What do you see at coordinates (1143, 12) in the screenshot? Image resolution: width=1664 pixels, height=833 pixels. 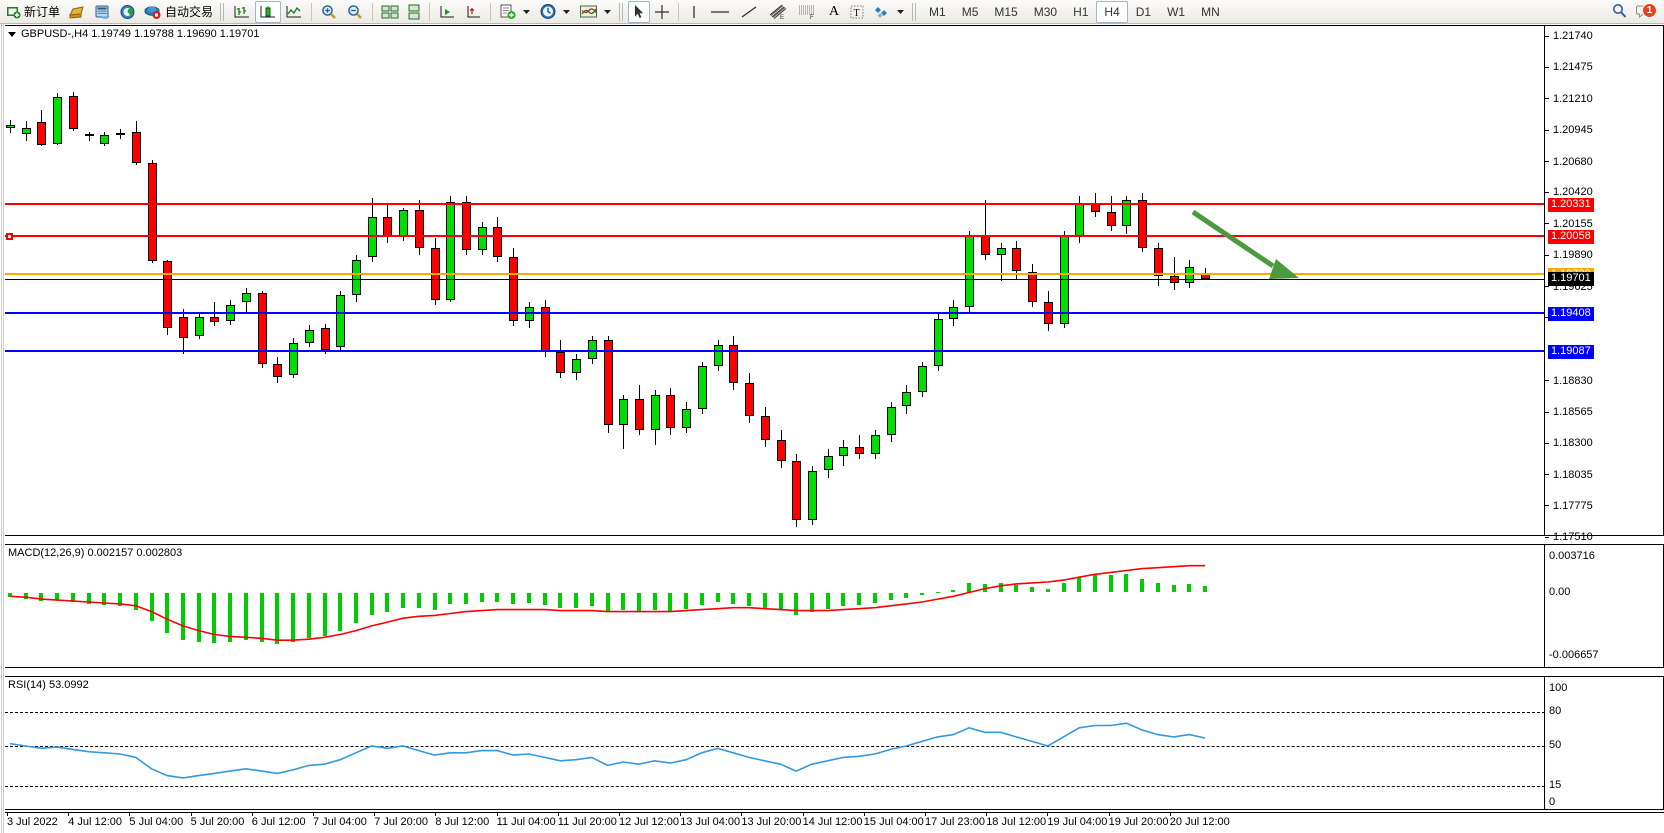 I see `timeframe-button-d1: D1` at bounding box center [1143, 12].